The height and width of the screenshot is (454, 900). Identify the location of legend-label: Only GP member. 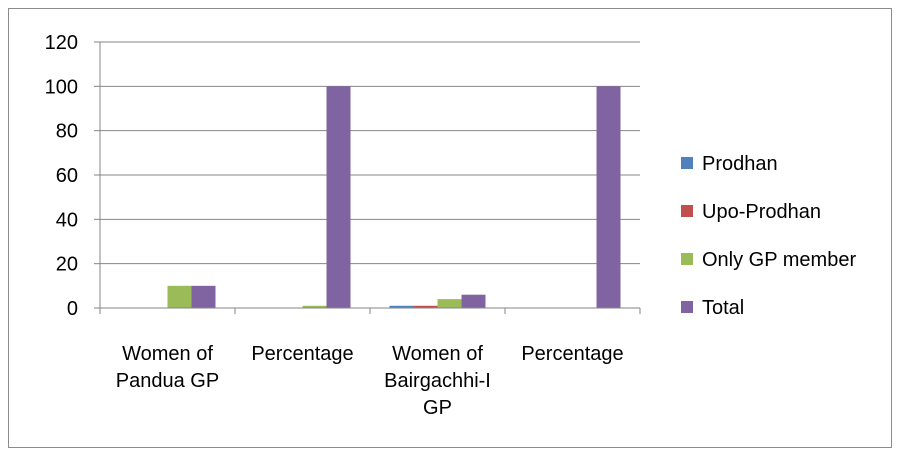
(779, 260).